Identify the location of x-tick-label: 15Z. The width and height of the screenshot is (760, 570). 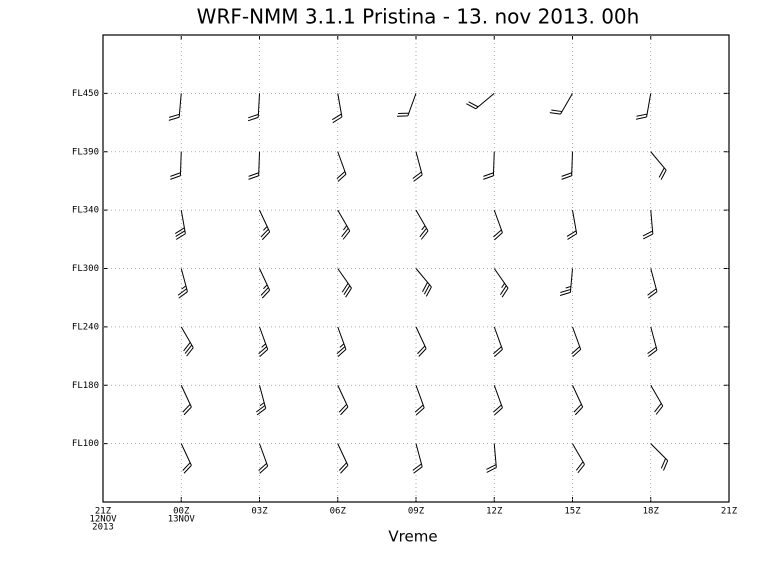
(572, 512).